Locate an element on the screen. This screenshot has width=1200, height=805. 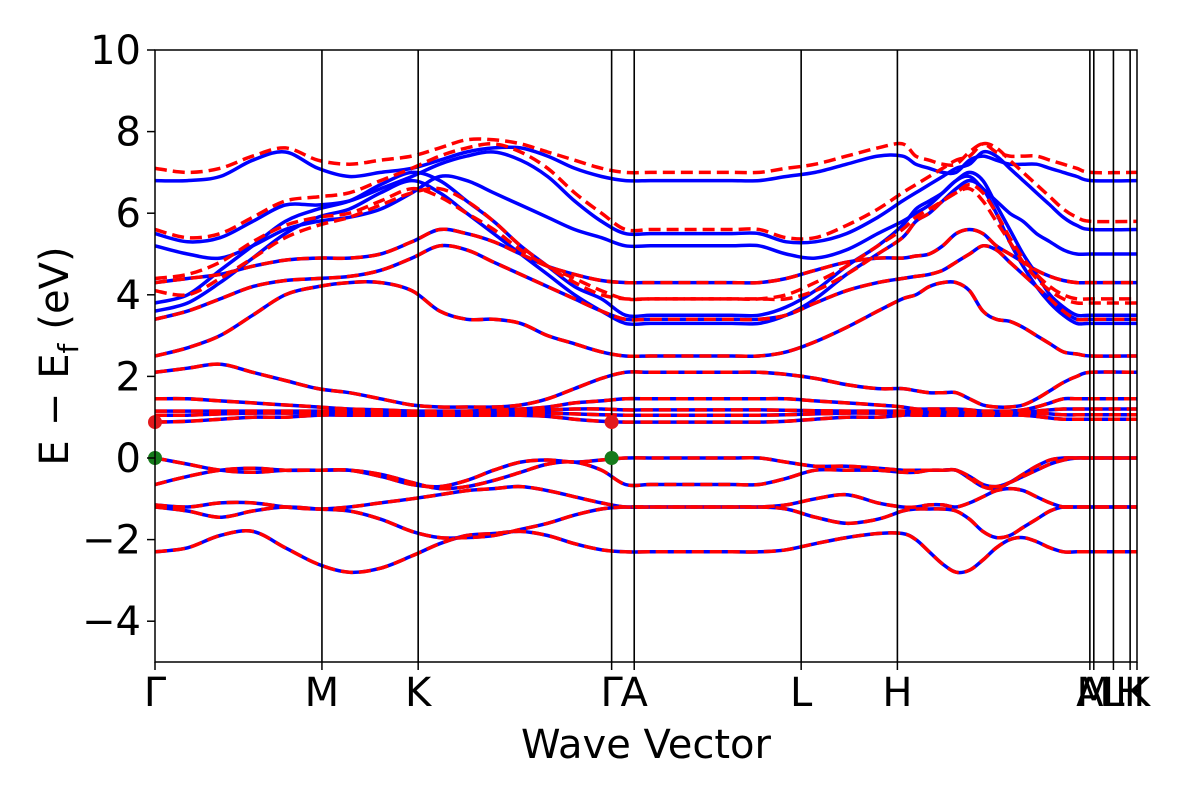
y-tick-label: −2 is located at coordinates (111, 541).